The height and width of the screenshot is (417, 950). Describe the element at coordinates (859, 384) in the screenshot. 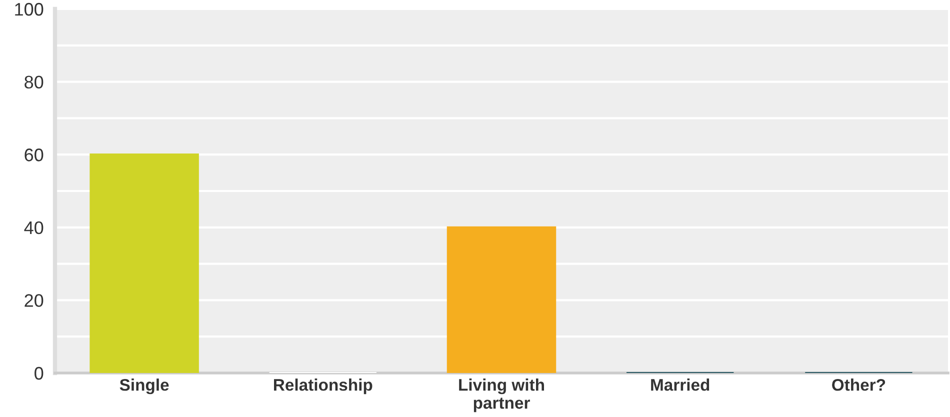

I see `x-tick-label: Other?` at that location.